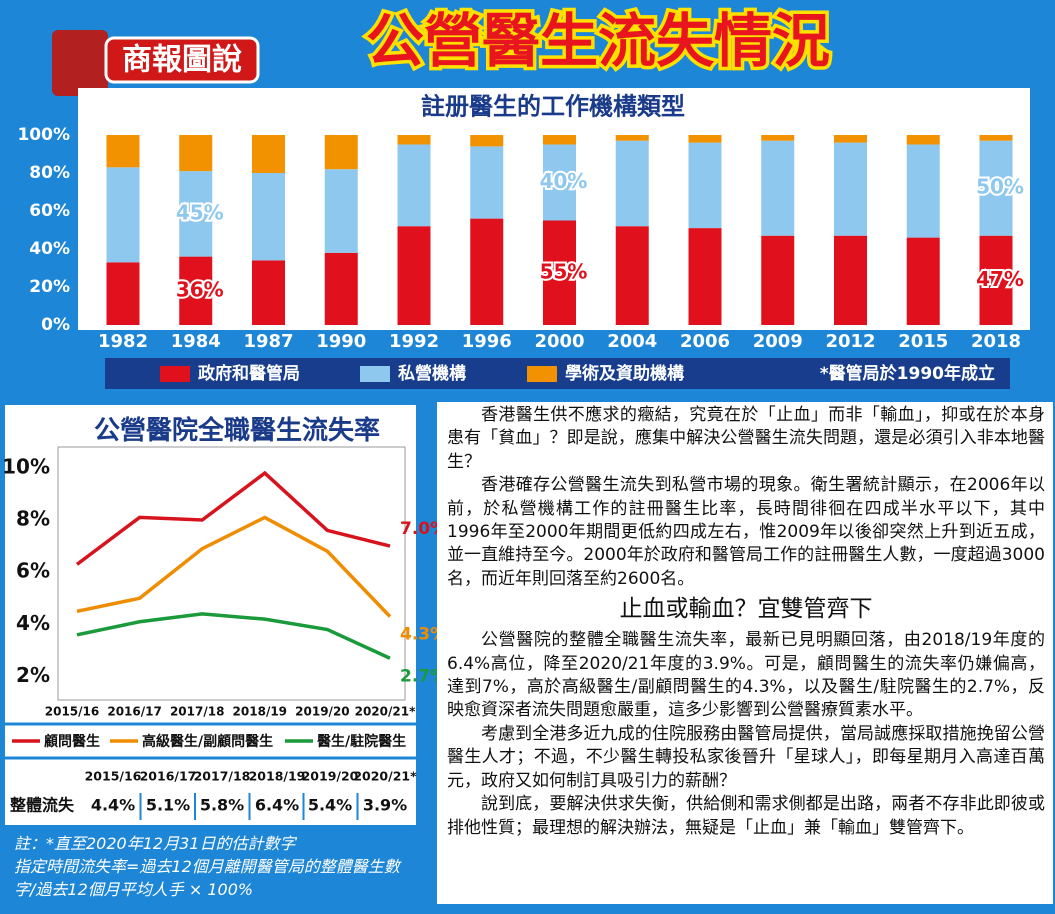 Image resolution: width=1055 pixels, height=914 pixels. Describe the element at coordinates (196, 341) in the screenshot. I see `x-tick-label: 1984` at that location.